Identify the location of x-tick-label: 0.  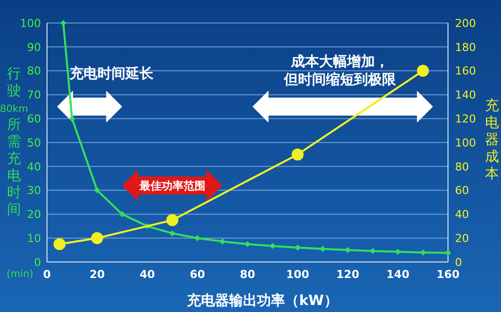
(47, 274).